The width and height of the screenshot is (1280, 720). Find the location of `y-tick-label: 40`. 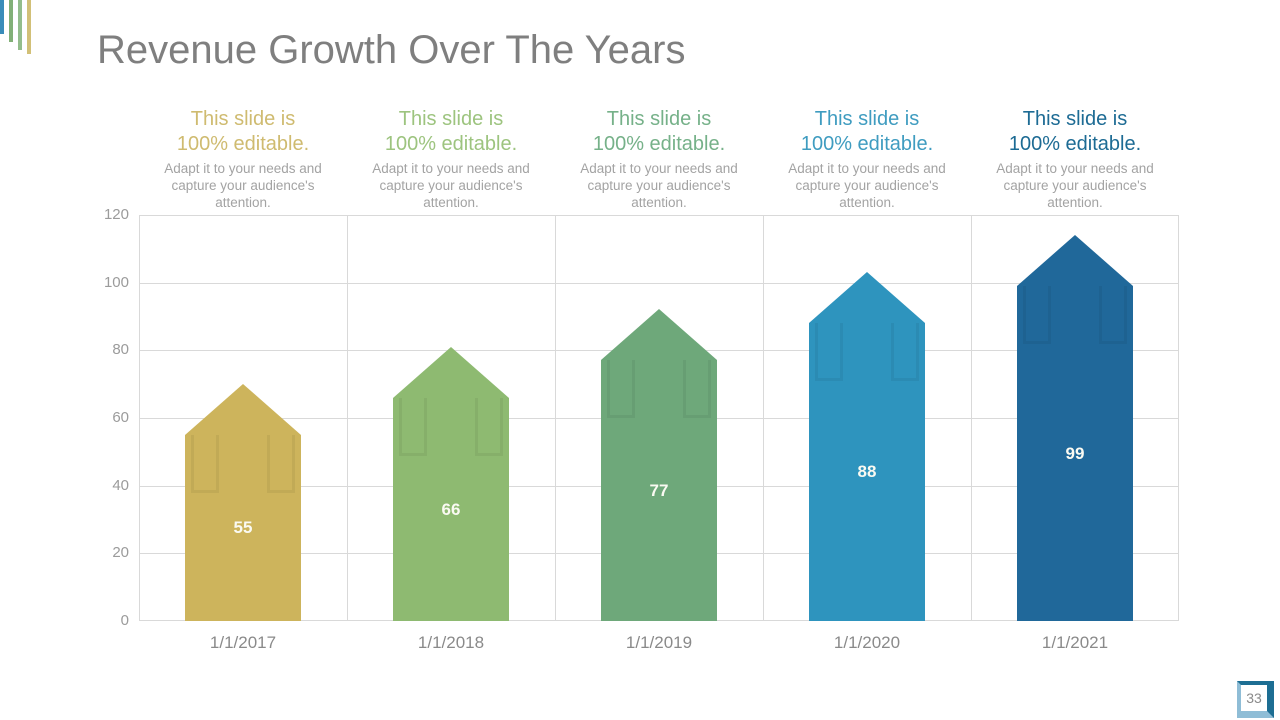

y-tick-label: 40 is located at coordinates (120, 485).